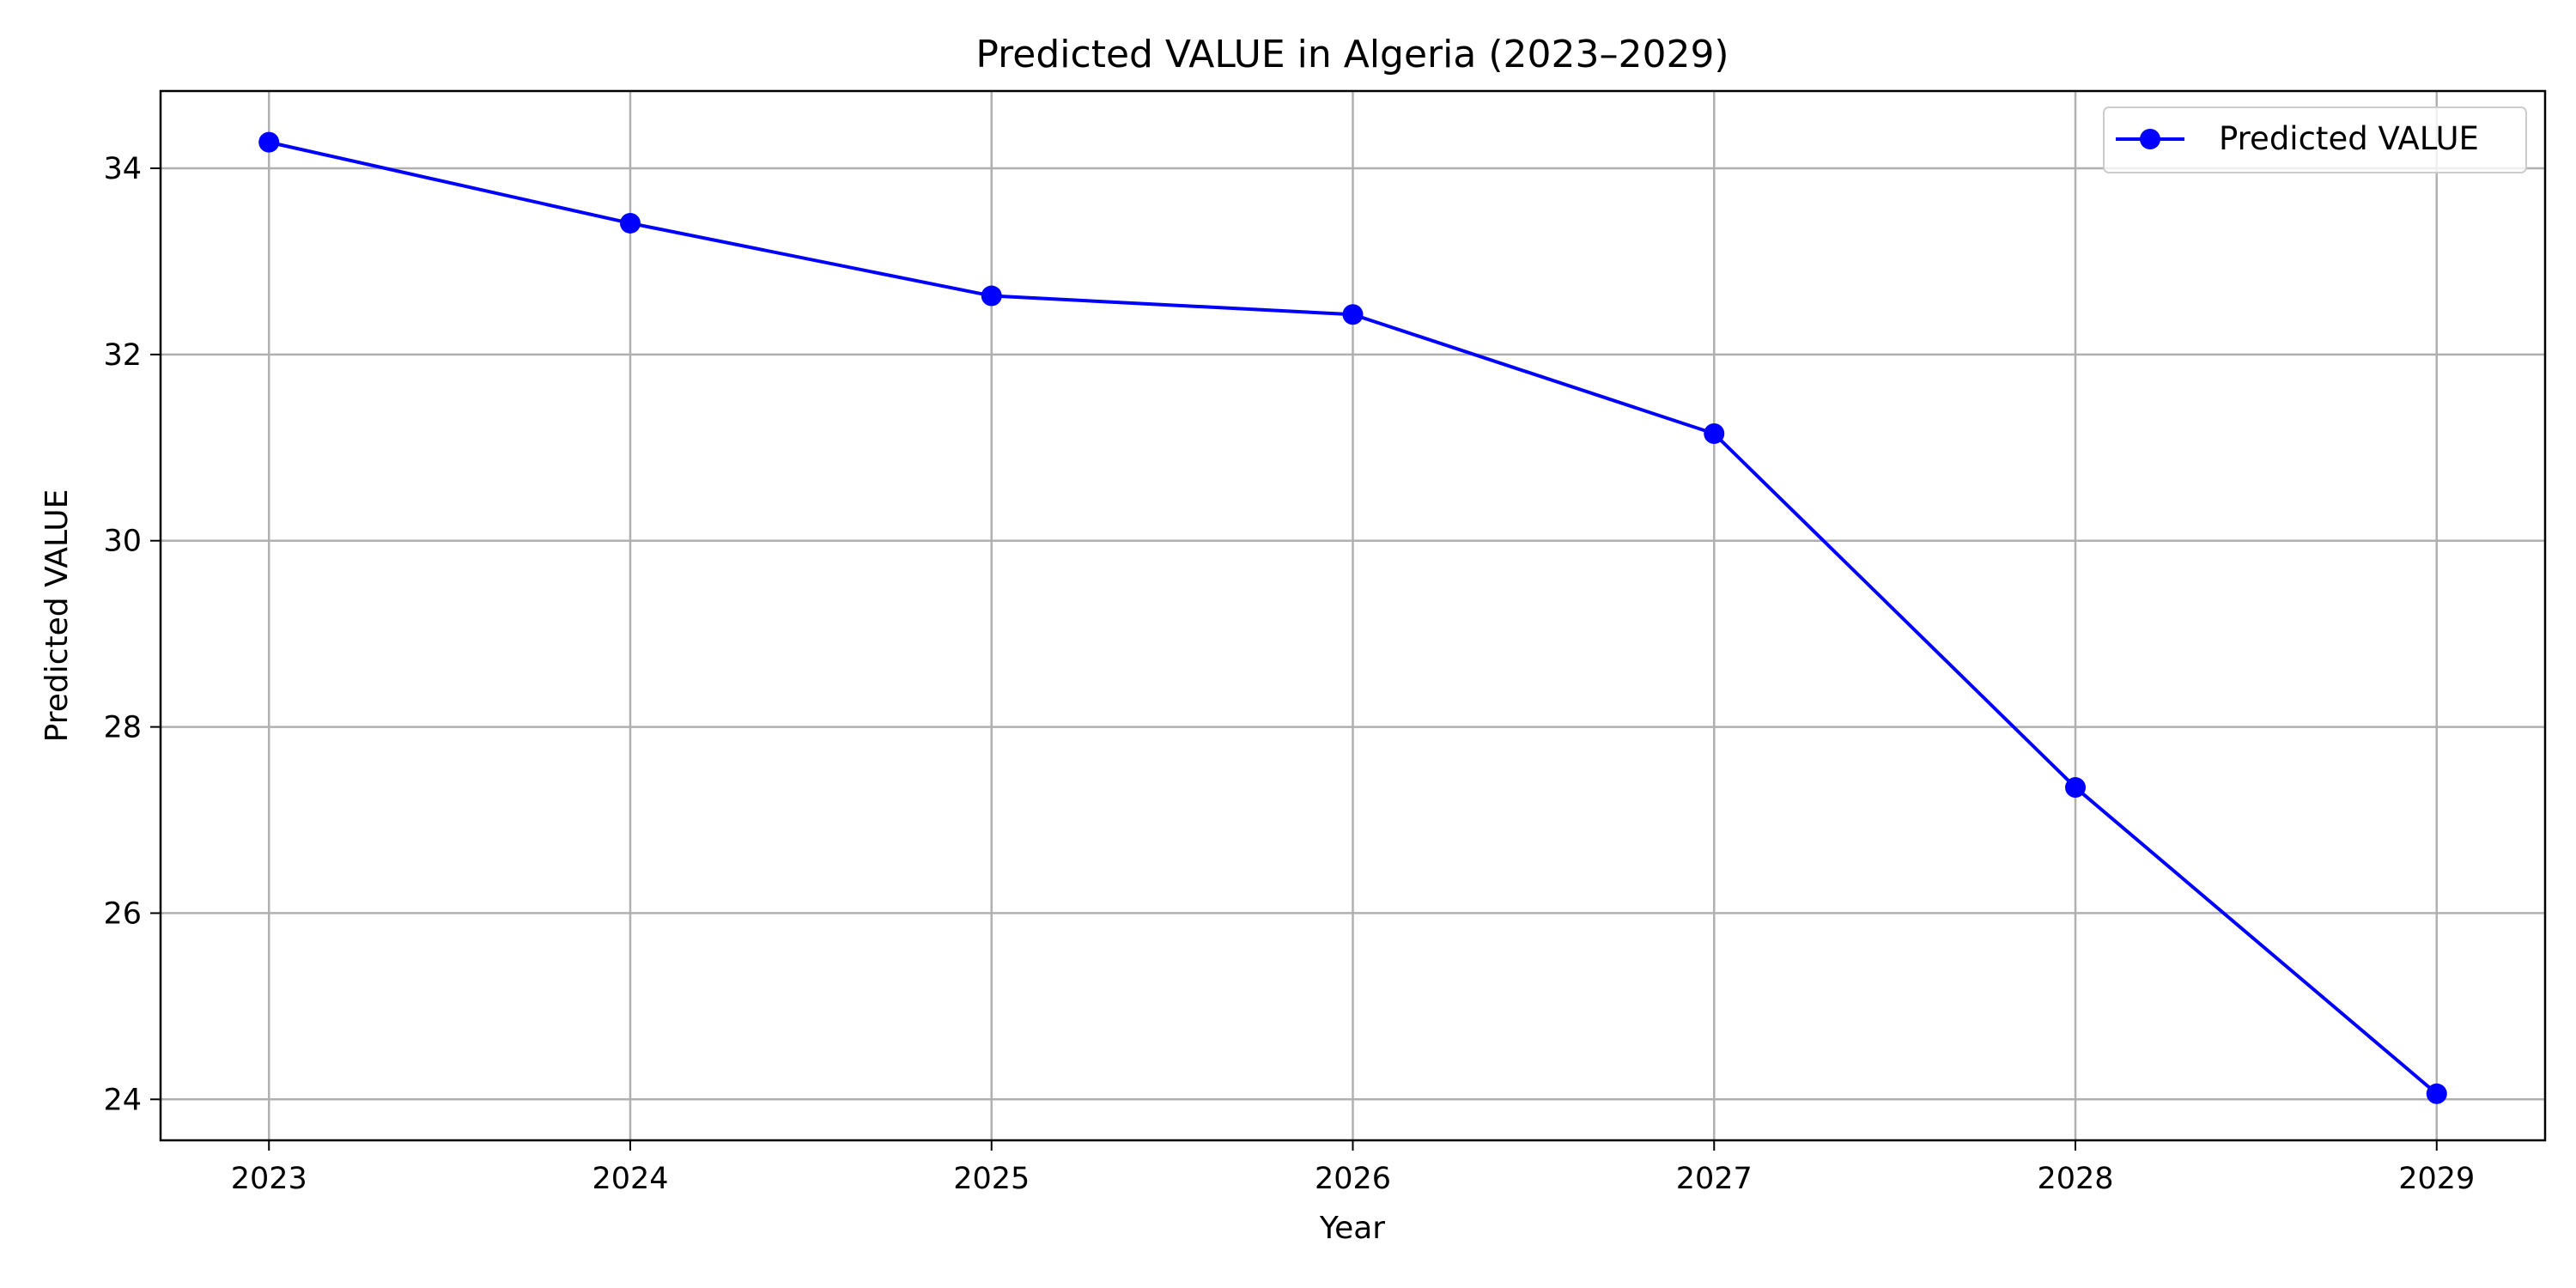  Describe the element at coordinates (123, 355) in the screenshot. I see `y-tick-label: 32` at that location.